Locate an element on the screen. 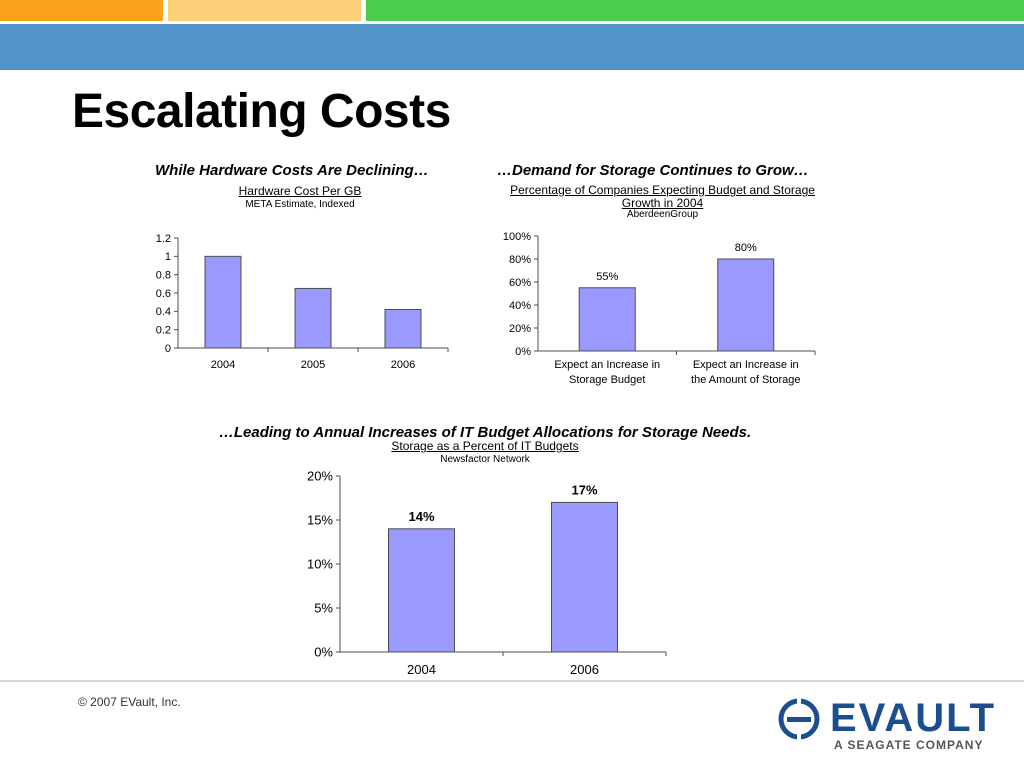  slide-title: Escalating Costs is located at coordinates (261, 111).